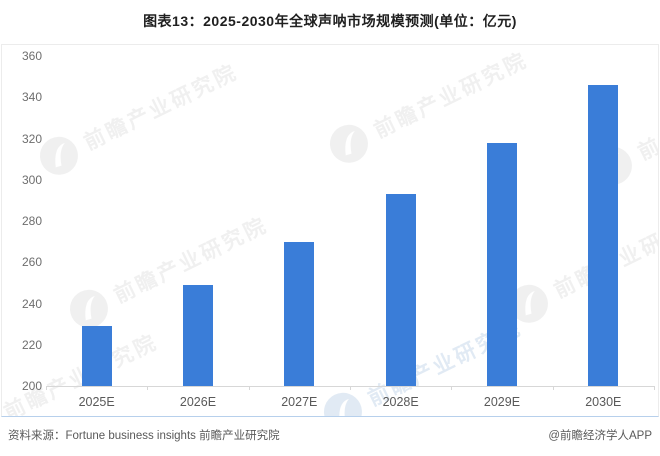  Describe the element at coordinates (31, 56) in the screenshot. I see `y-tick-label: 360` at that location.